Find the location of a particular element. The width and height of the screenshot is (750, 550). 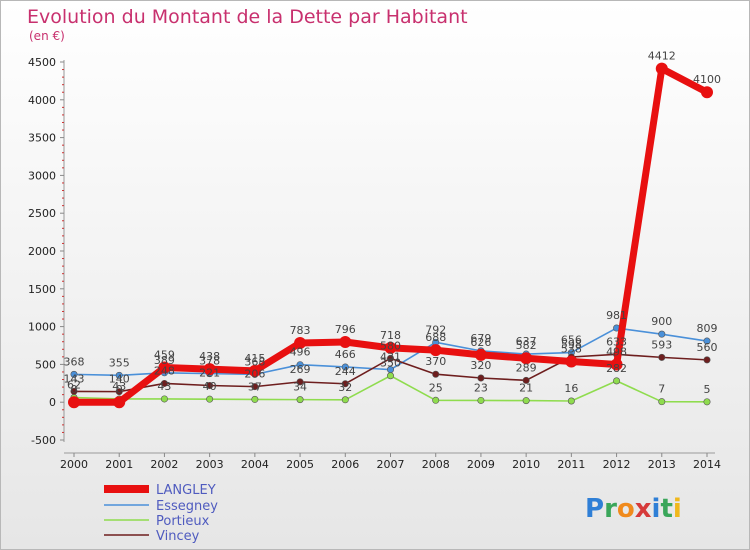

data-label: 560 is located at coordinates (707, 347).